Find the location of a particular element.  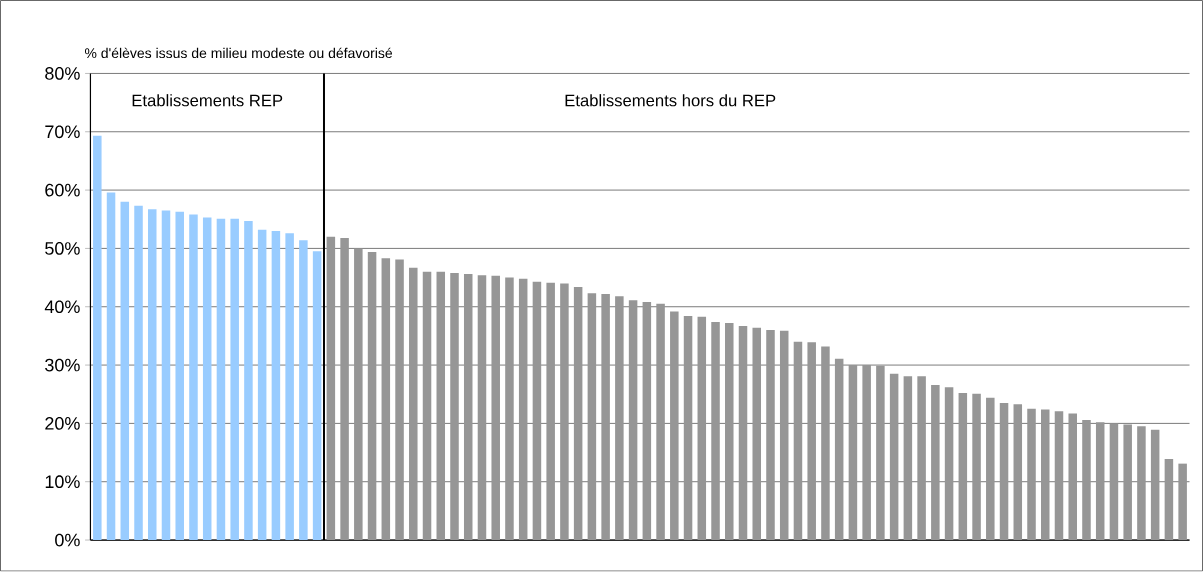

y-tick-label: 80% is located at coordinates (62, 74).